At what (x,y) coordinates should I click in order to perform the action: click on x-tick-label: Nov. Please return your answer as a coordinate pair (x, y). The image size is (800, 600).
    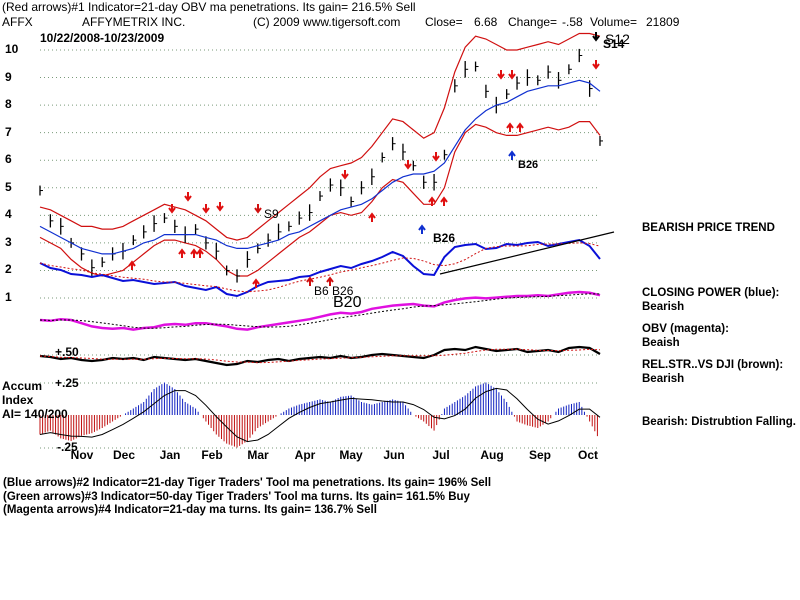
    Looking at the image, I should click on (82, 455).